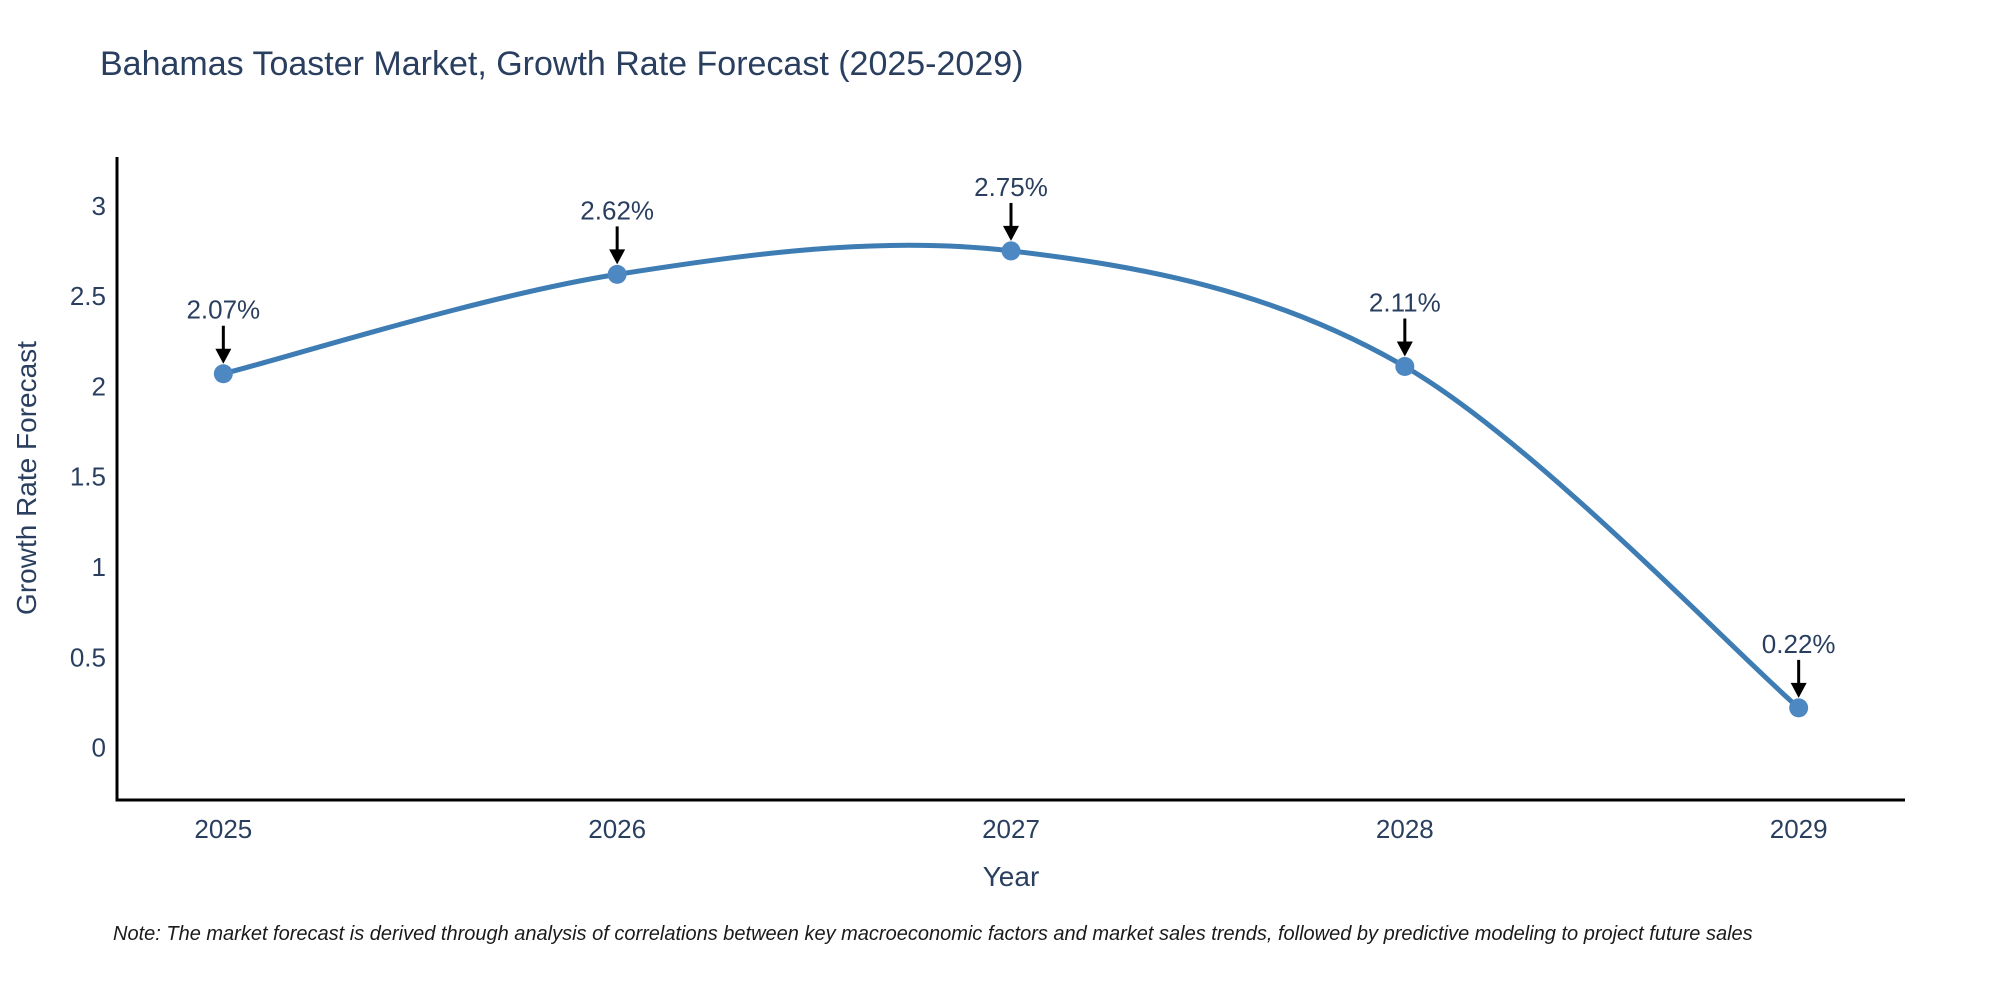 The width and height of the screenshot is (2000, 1000). I want to click on y-tick-label: 2.5, so click(88, 296).